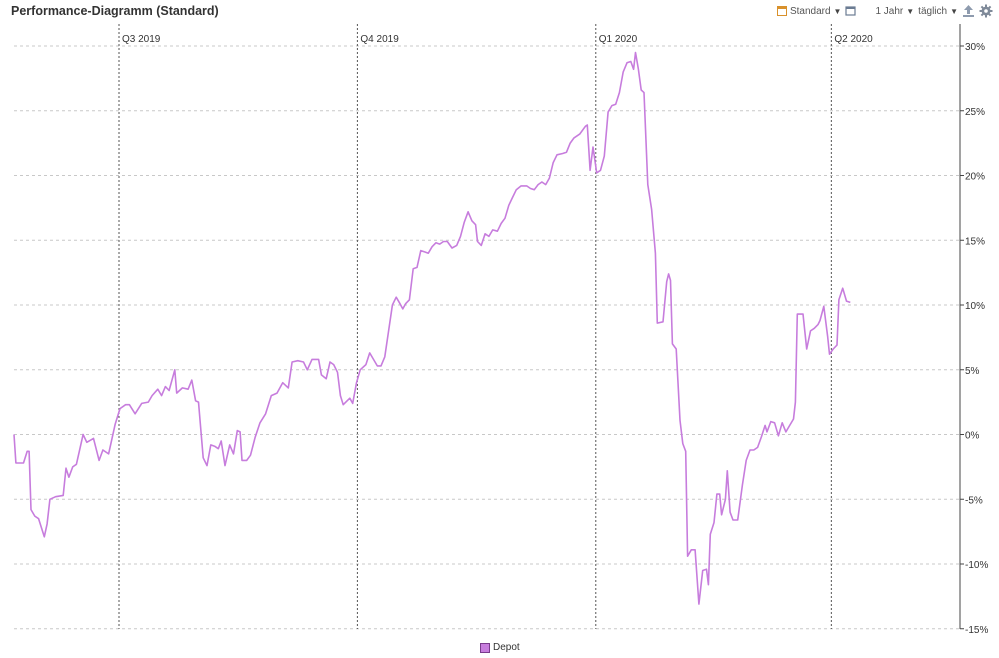  Describe the element at coordinates (853, 39) in the screenshot. I see `quarter-label: Q2 2020` at that location.